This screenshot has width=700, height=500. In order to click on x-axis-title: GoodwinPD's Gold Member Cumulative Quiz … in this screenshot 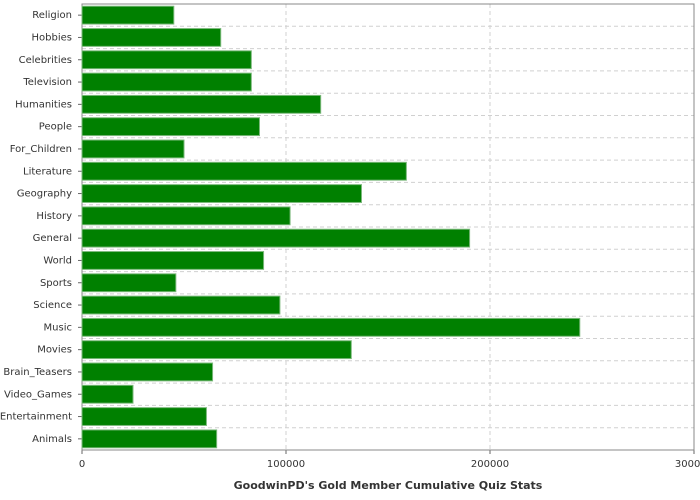, I will do `click(388, 485)`.